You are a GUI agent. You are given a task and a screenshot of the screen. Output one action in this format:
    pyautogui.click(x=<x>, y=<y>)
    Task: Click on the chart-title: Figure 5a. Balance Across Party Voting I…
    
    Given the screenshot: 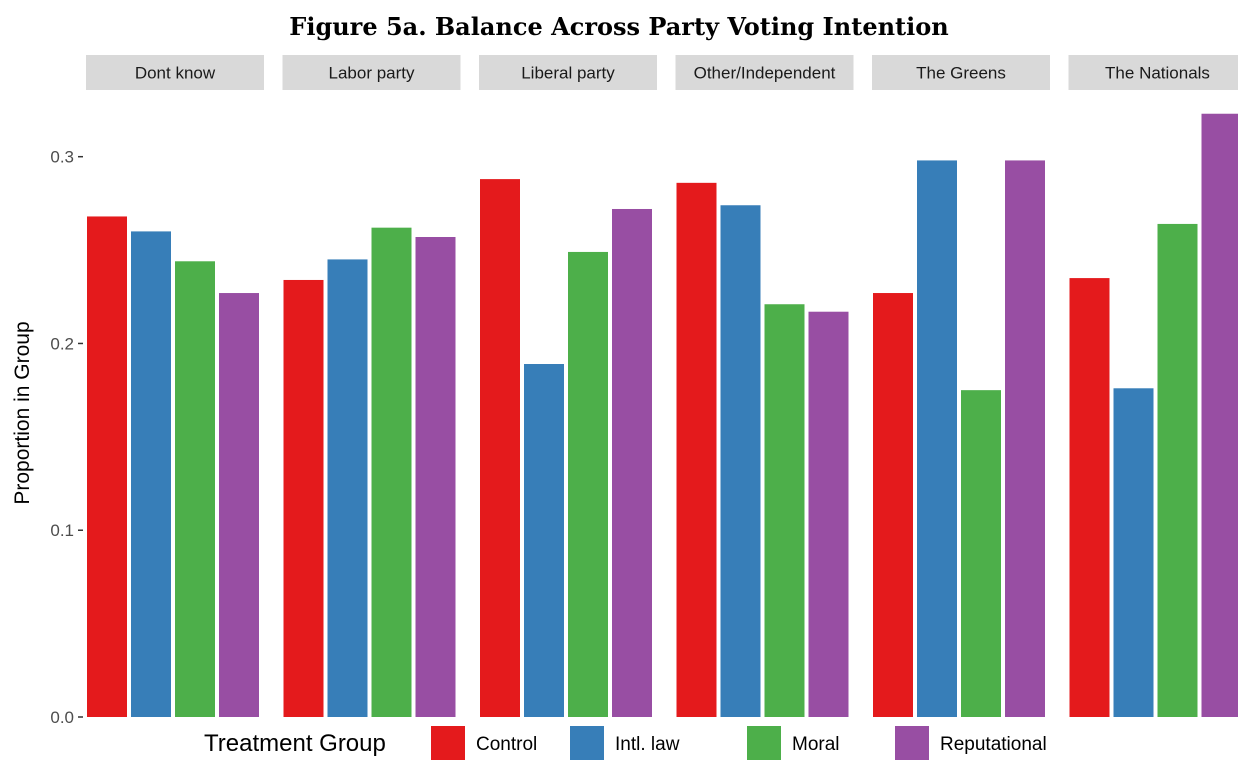 What is the action you would take?
    pyautogui.click(x=619, y=26)
    